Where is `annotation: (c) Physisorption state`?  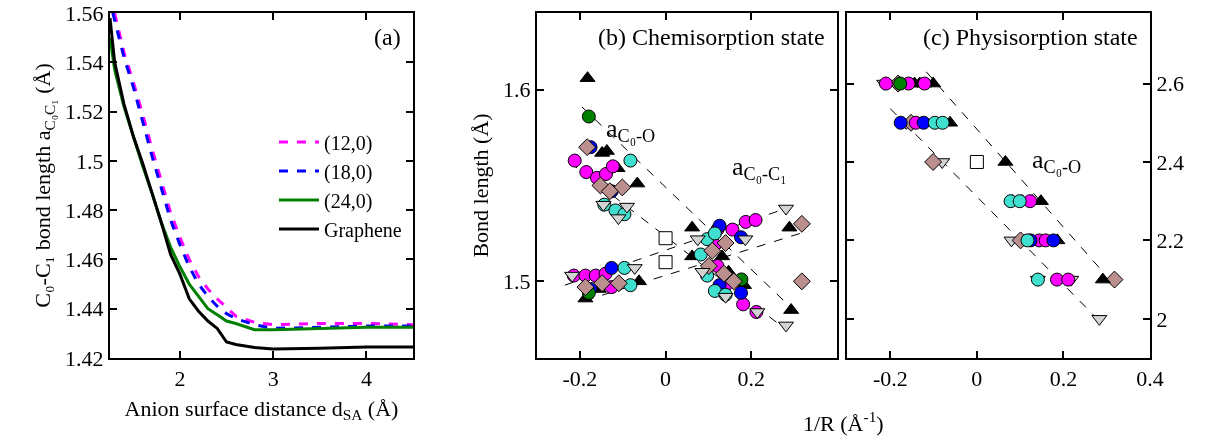 annotation: (c) Physisorption state is located at coordinates (1030, 37).